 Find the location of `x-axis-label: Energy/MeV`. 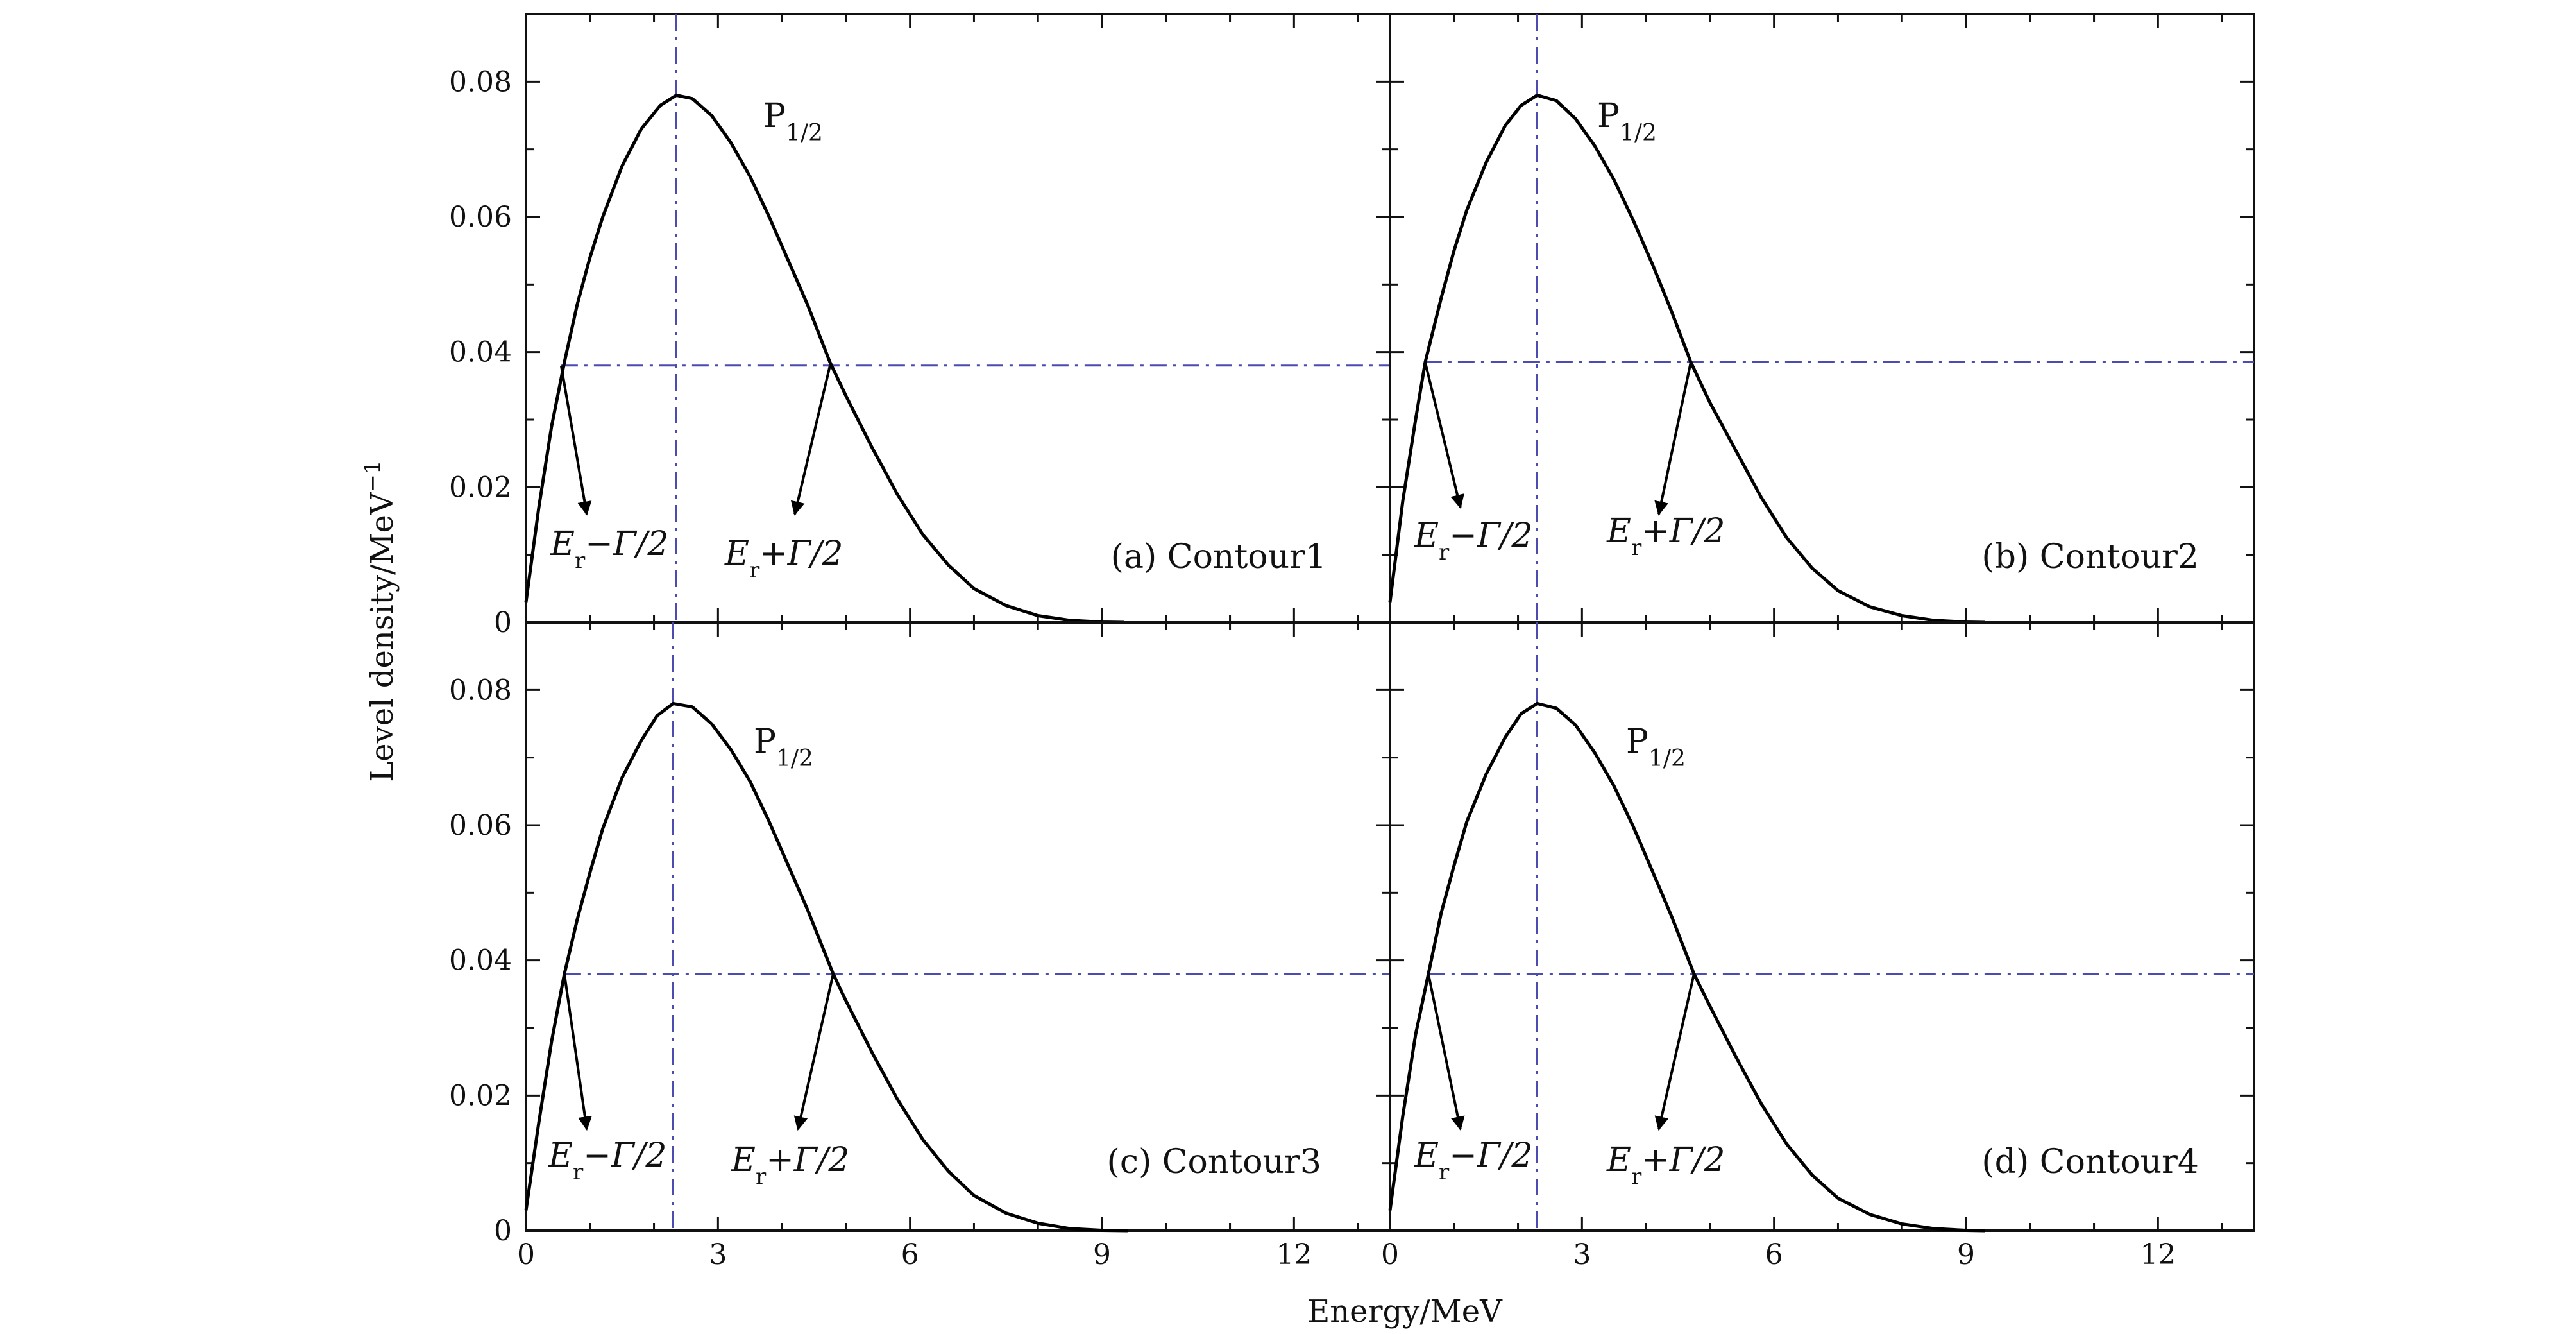

x-axis-label: Energy/MeV is located at coordinates (1405, 1312).